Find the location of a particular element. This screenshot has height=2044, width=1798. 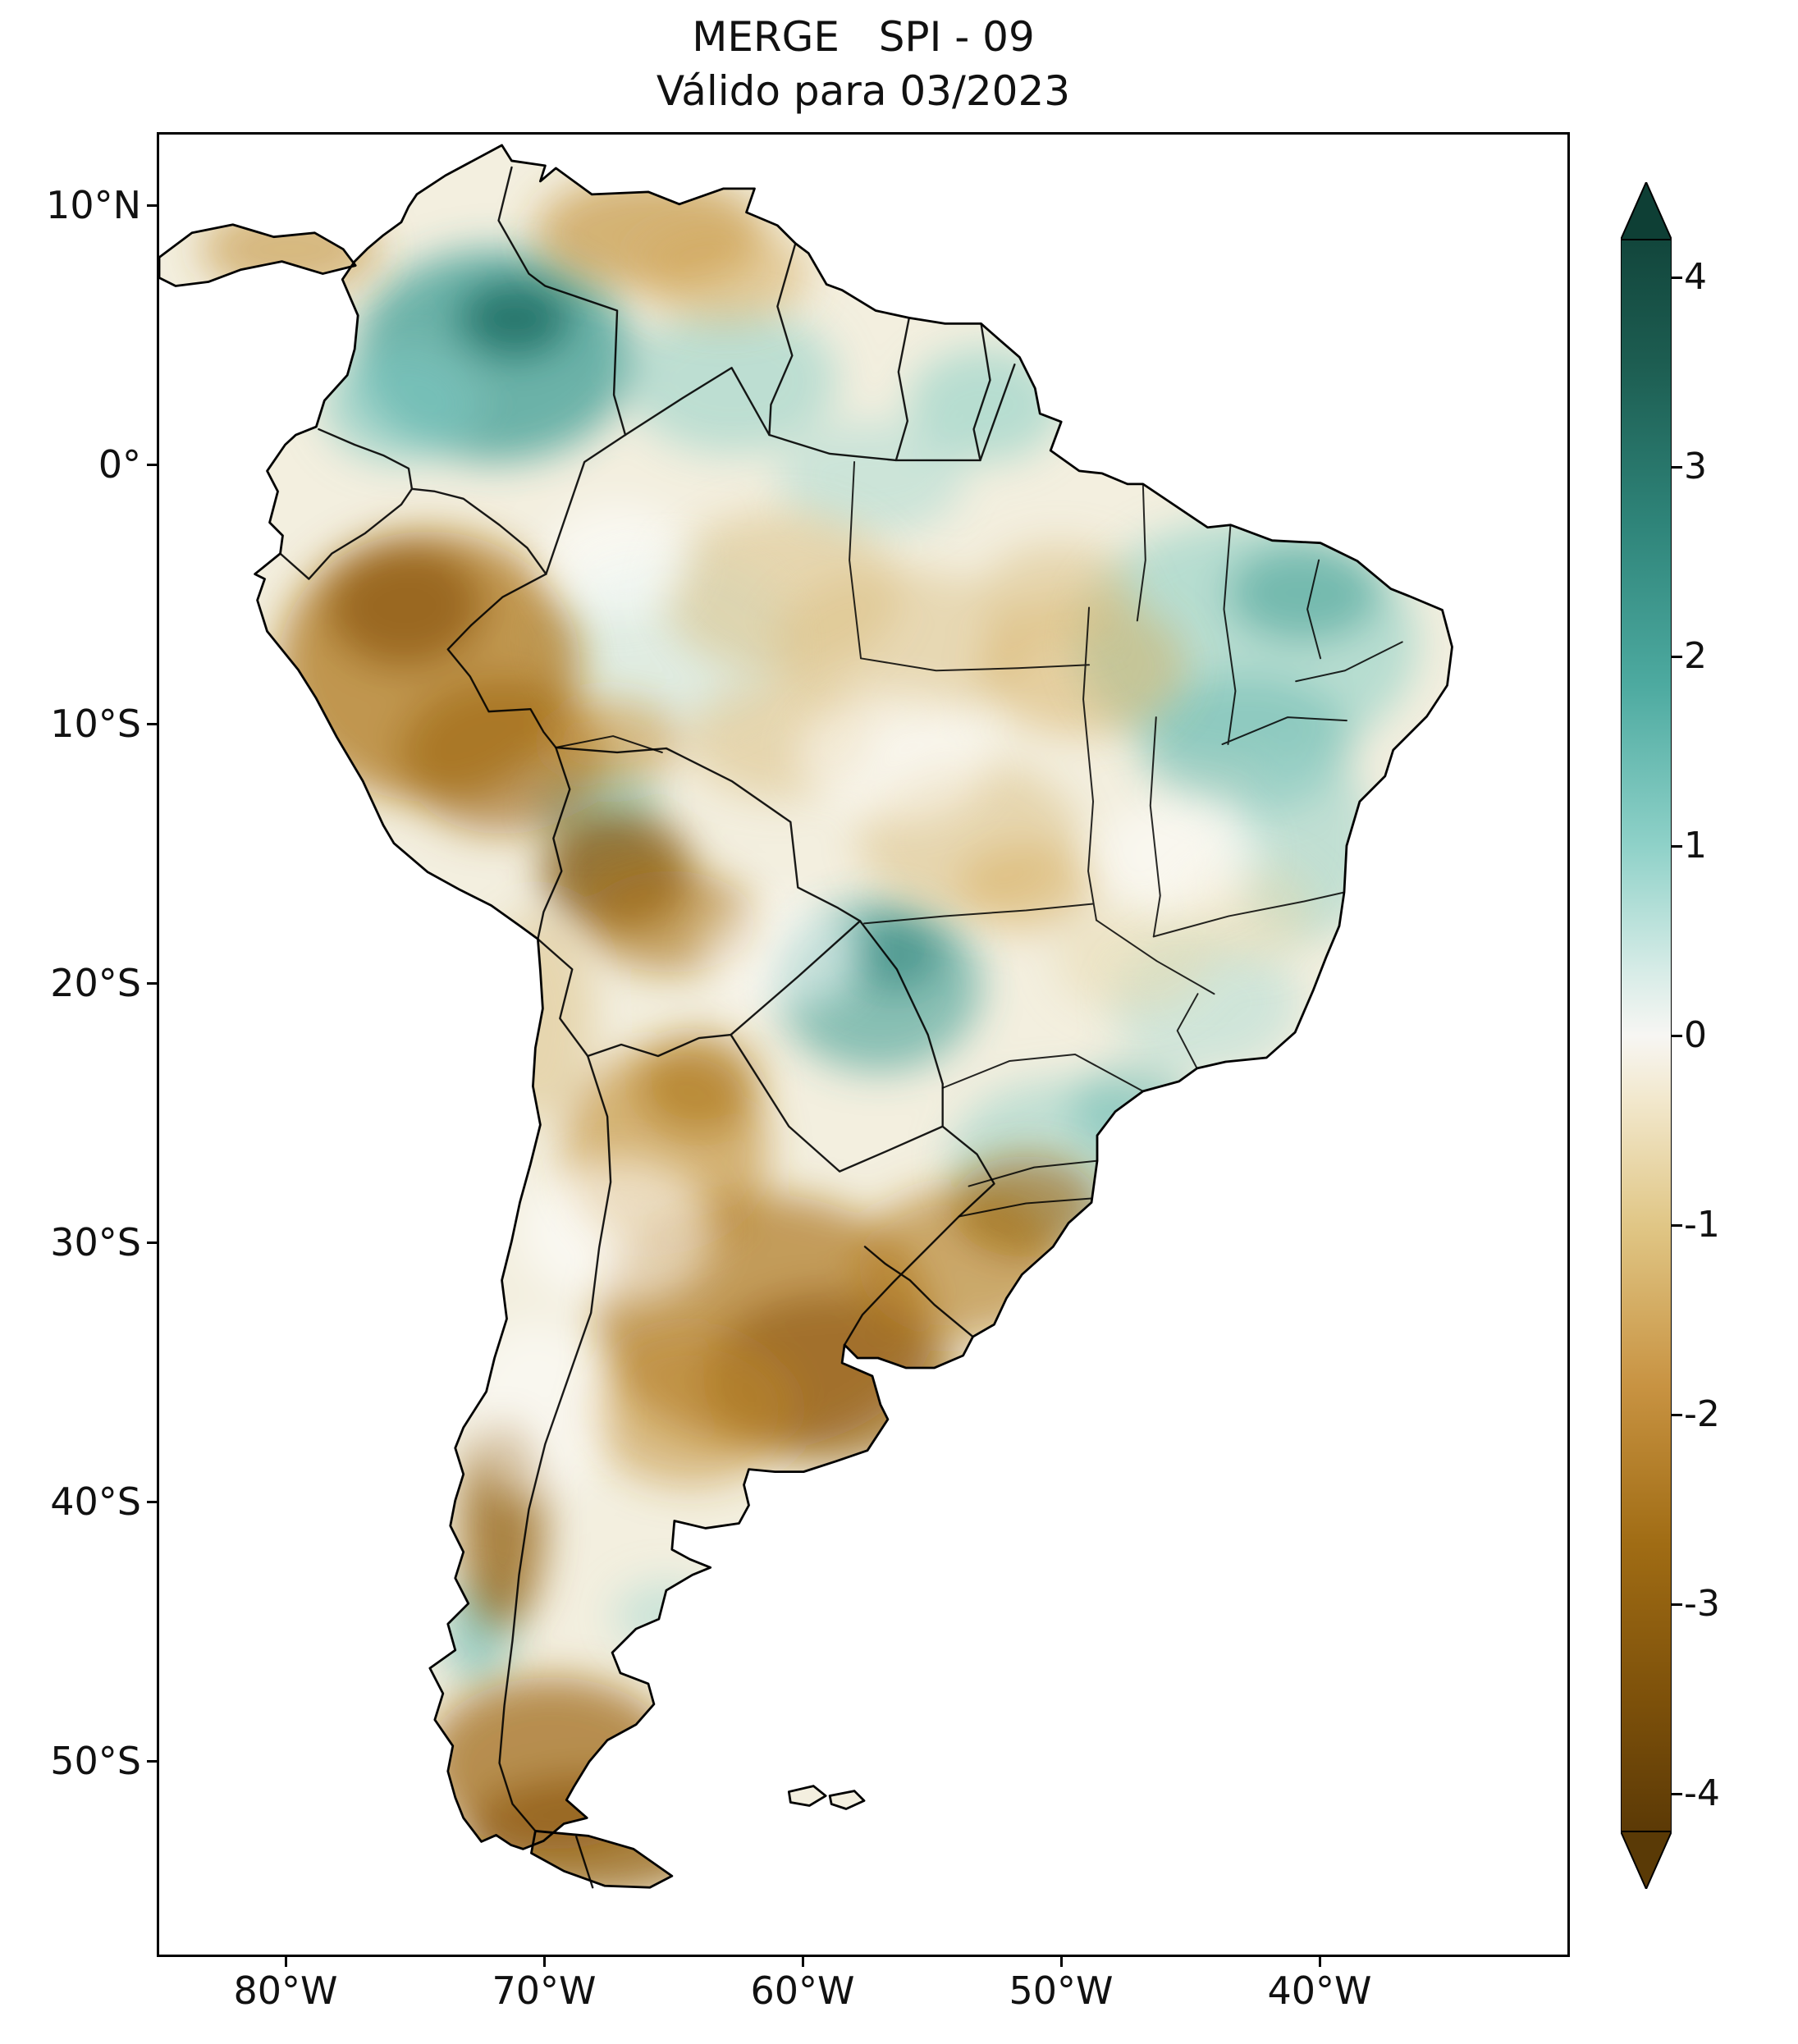

inpe-logo: INPE is located at coordinates (1491, 1864).